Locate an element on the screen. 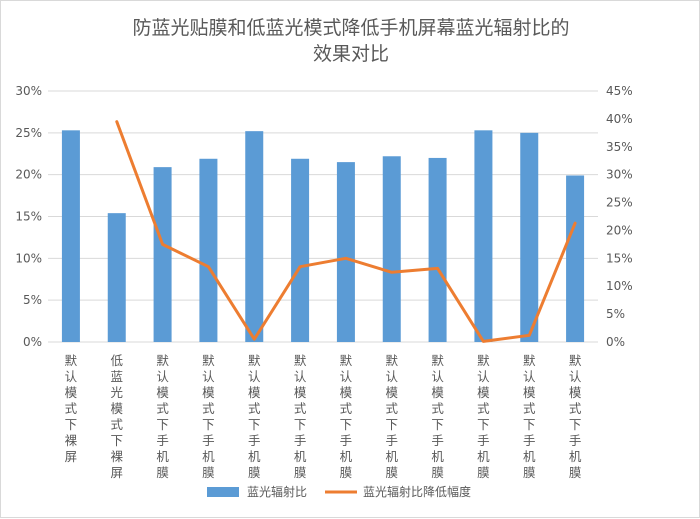 The image size is (700, 519). y-right-tick-label: 0% is located at coordinates (615, 342).